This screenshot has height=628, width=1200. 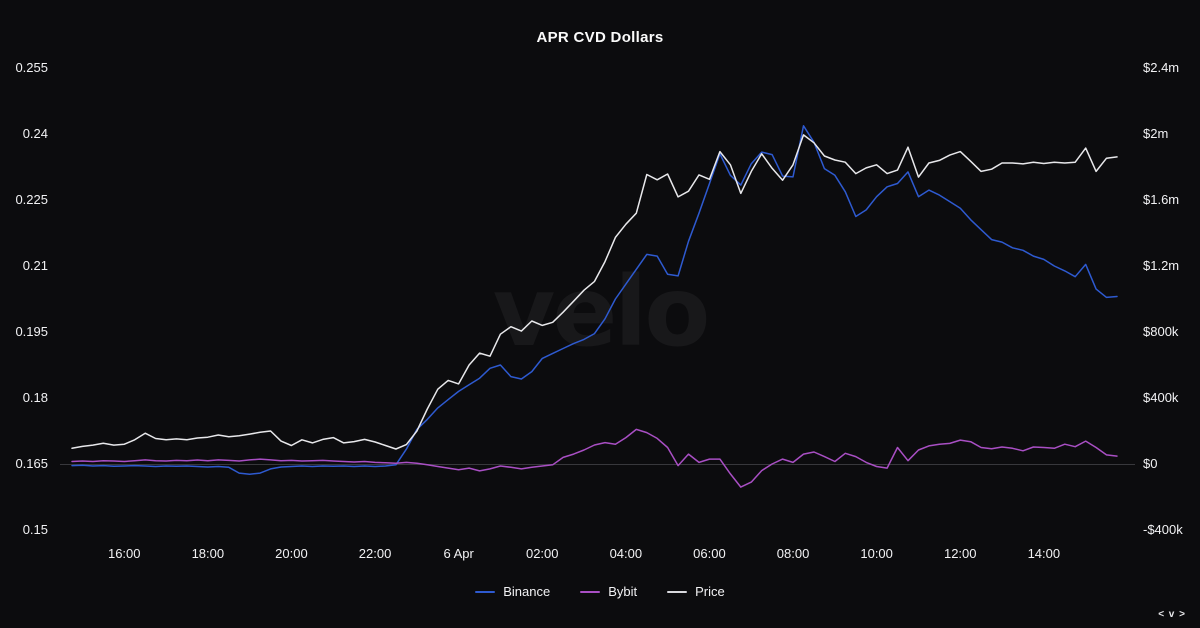 What do you see at coordinates (458, 553) in the screenshot?
I see `x-axis-label: 6 Apr` at bounding box center [458, 553].